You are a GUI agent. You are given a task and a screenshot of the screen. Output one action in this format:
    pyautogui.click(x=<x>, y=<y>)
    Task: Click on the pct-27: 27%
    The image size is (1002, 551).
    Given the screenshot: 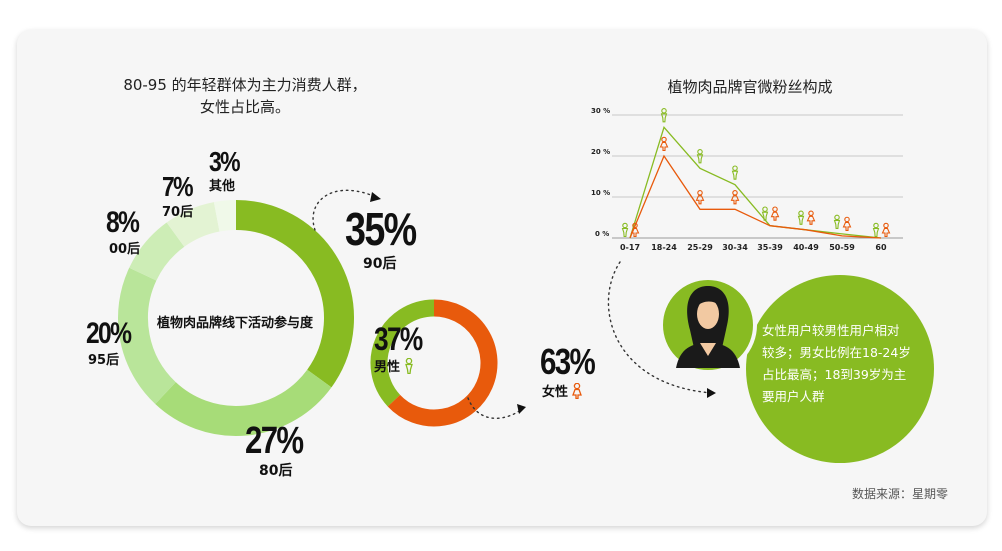 What is the action you would take?
    pyautogui.click(x=274, y=441)
    